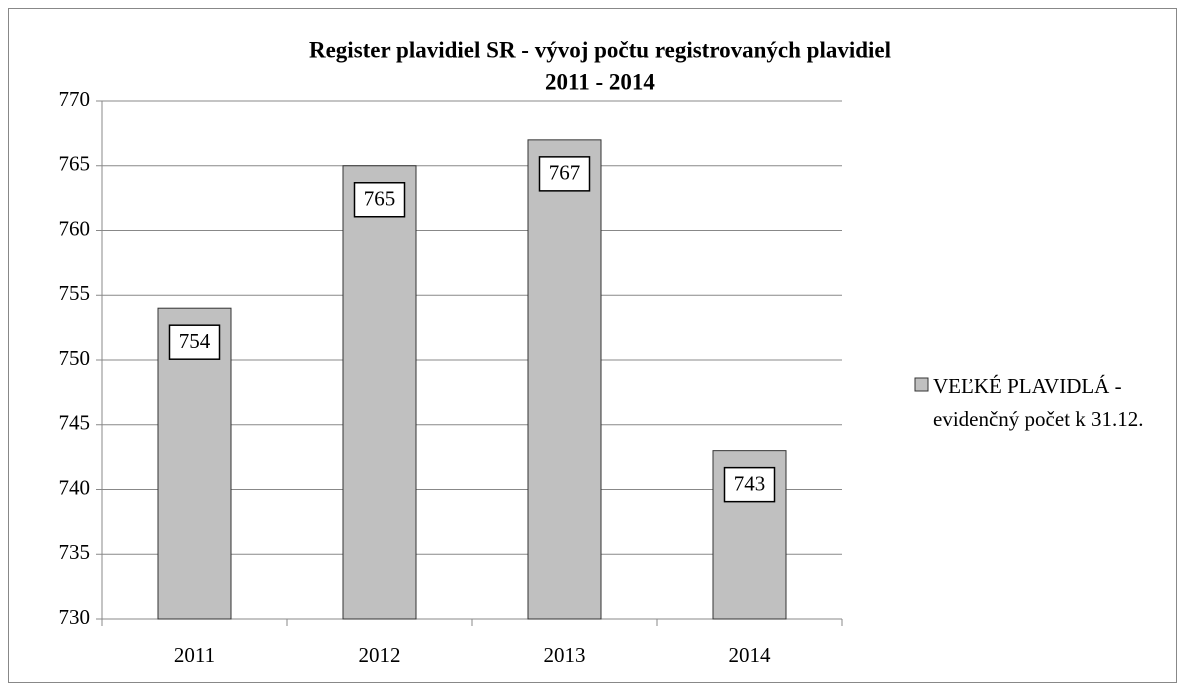 The height and width of the screenshot is (691, 1185). I want to click on legend-swatch, so click(921, 384).